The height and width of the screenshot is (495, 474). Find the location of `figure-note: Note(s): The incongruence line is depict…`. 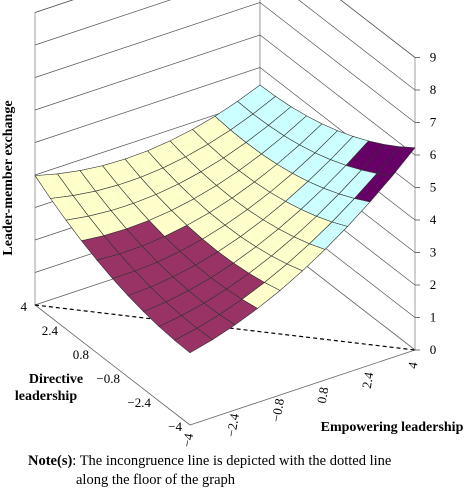

figure-note: Note(s): The incongruence line is depict… is located at coordinates (248, 471).